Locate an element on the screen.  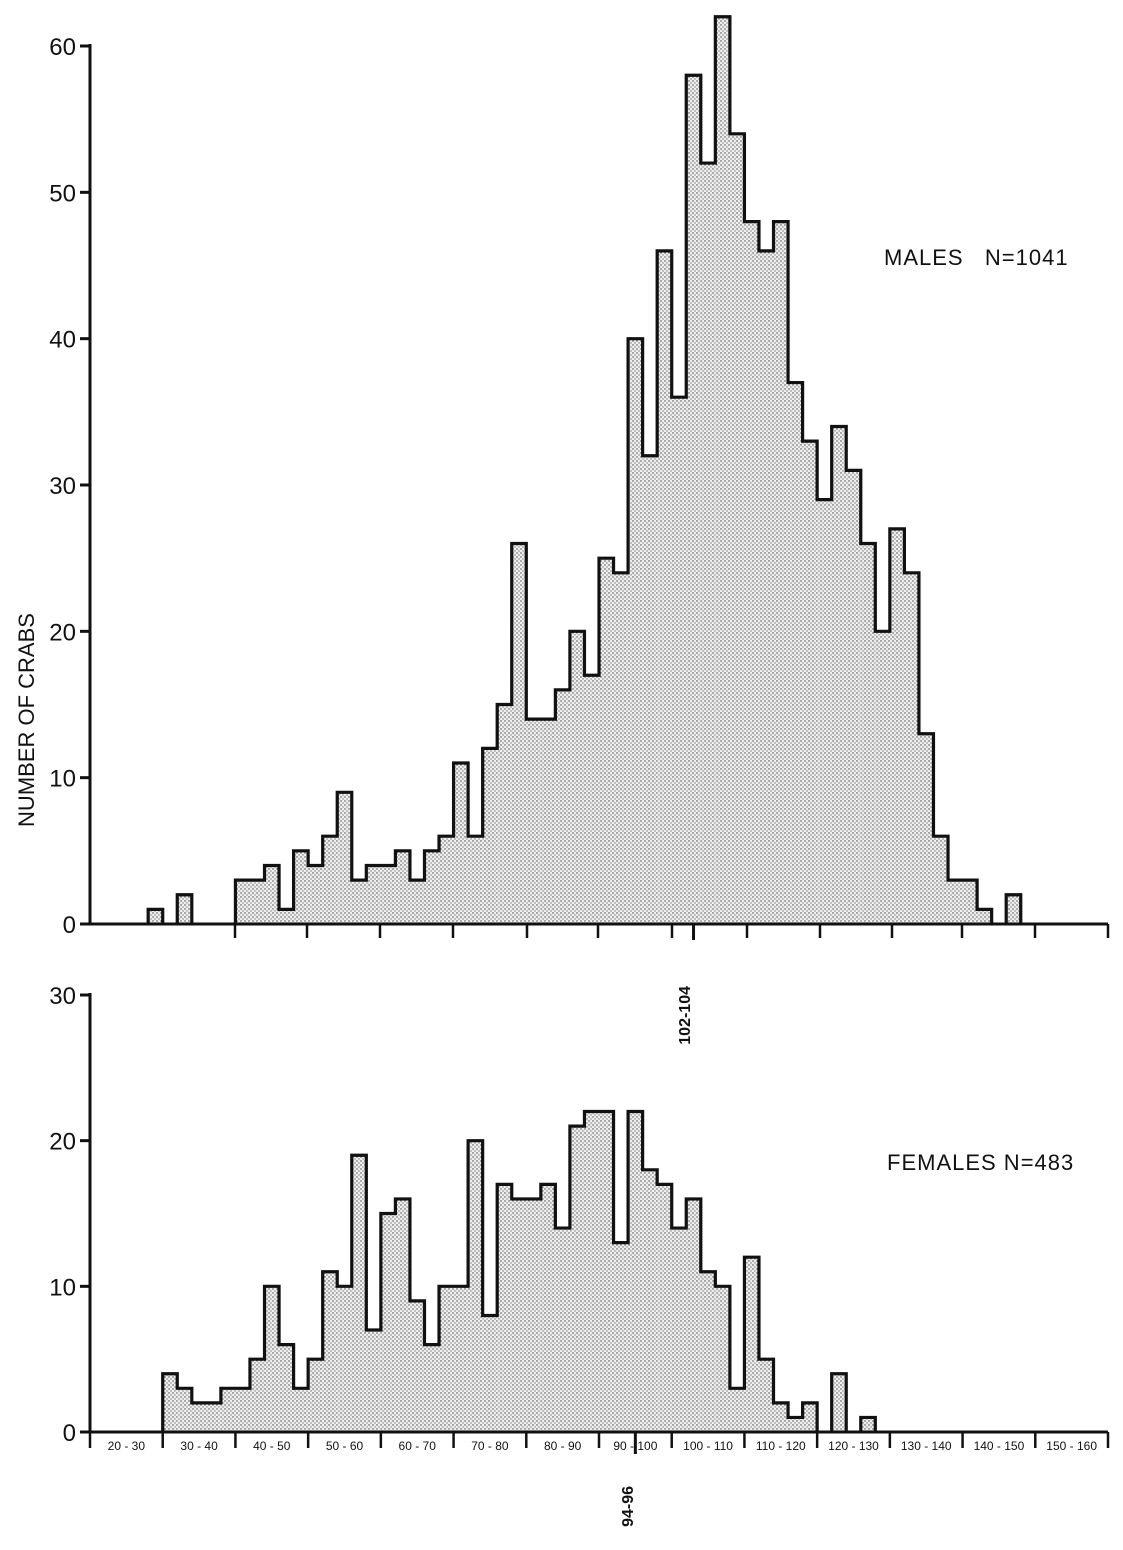
x-tick-label: 120 - 130 is located at coordinates (853, 1446).